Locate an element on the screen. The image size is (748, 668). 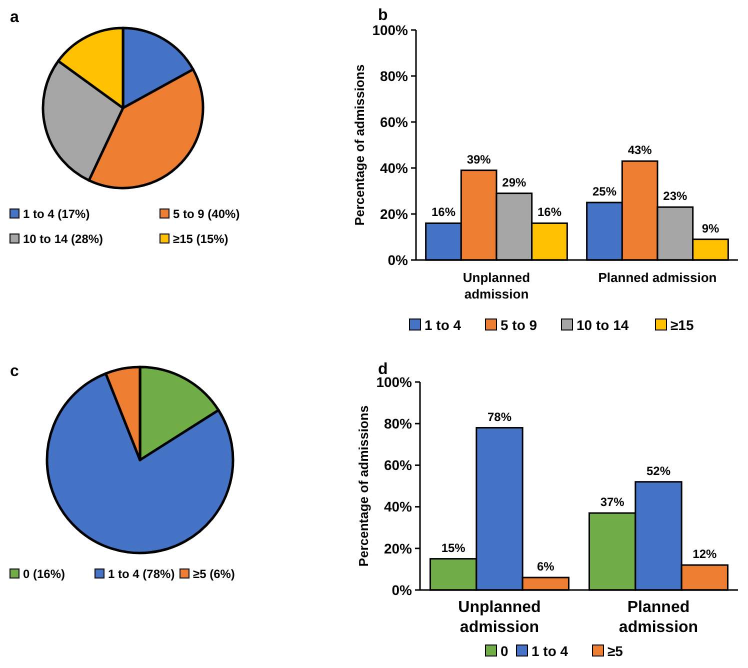
data-label: 25% is located at coordinates (604, 191).